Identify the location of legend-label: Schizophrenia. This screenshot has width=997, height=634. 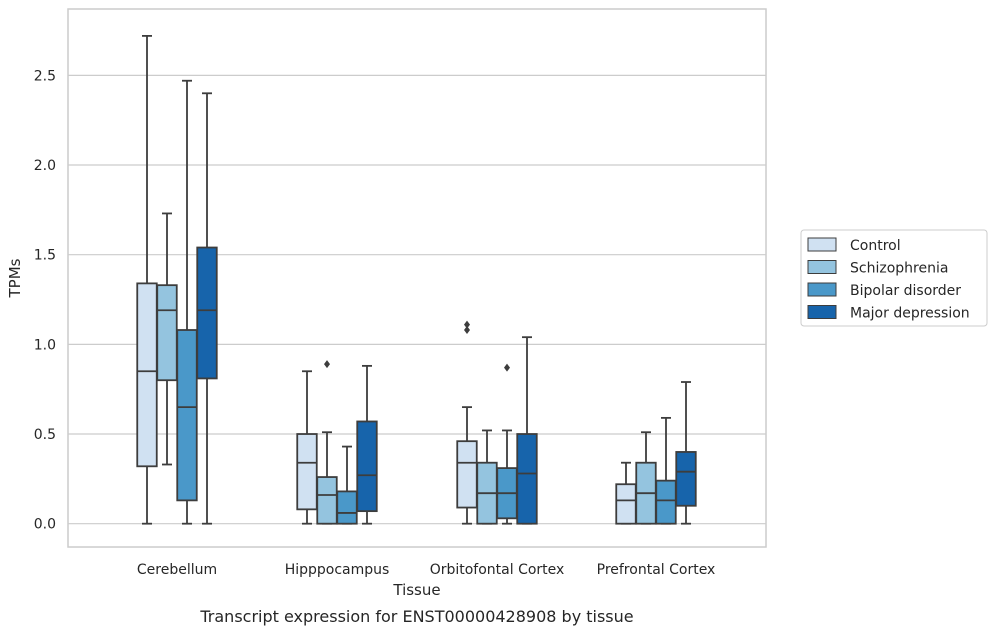
(899, 269).